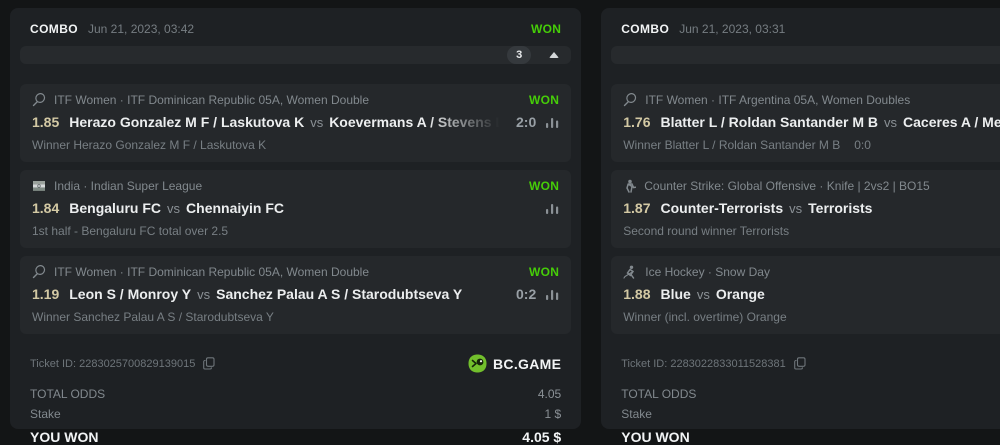 This screenshot has height=445, width=1000. What do you see at coordinates (722, 208) in the screenshot?
I see `home-team: Counter-Terrorists` at bounding box center [722, 208].